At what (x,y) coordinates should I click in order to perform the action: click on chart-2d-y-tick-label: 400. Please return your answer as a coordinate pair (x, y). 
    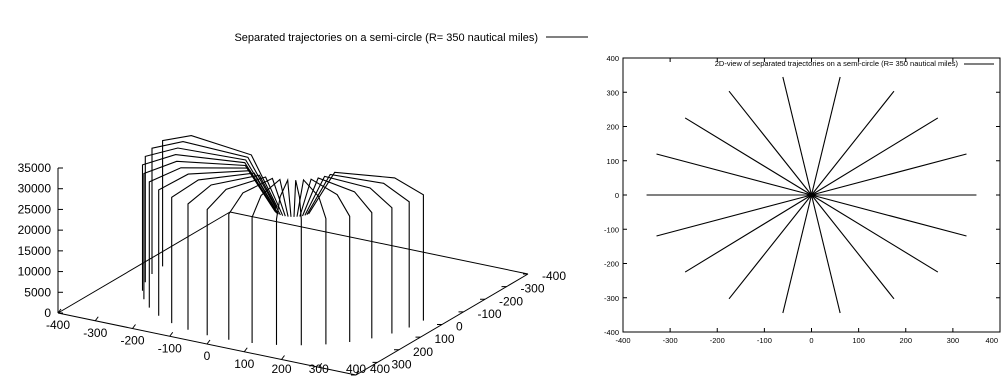
    Looking at the image, I should click on (612, 58).